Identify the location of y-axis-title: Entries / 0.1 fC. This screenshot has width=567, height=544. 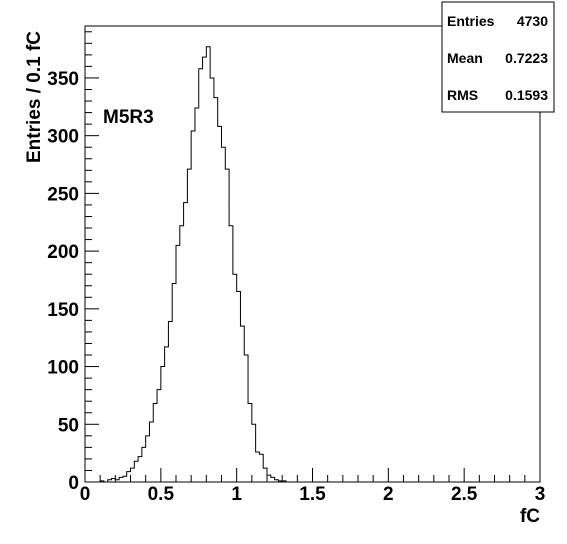
(34, 97).